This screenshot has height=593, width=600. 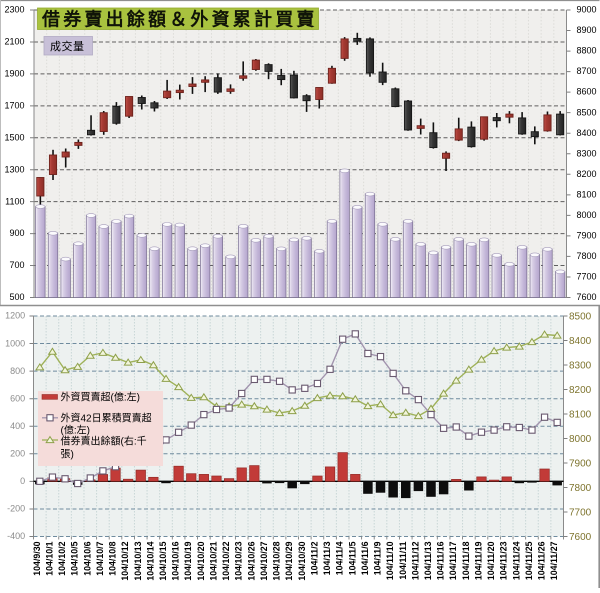 What do you see at coordinates (17, 398) in the screenshot?
I see `svg-text: 600` at bounding box center [17, 398].